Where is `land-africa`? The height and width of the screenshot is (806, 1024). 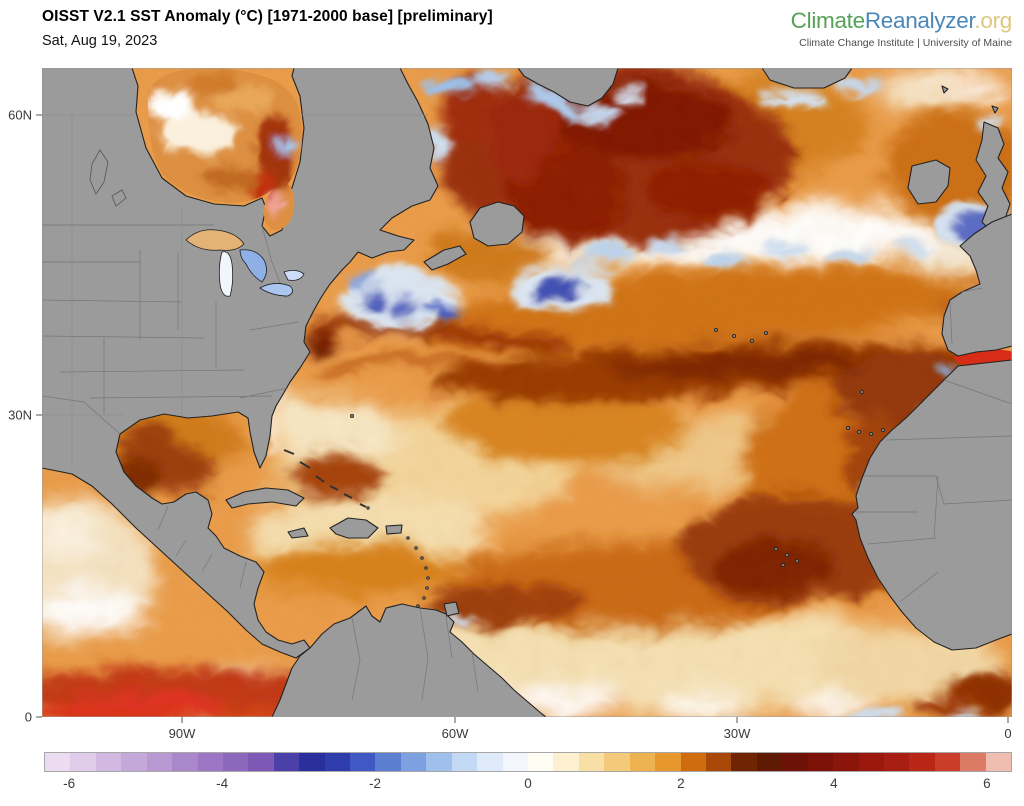
land-africa is located at coordinates (931, 505).